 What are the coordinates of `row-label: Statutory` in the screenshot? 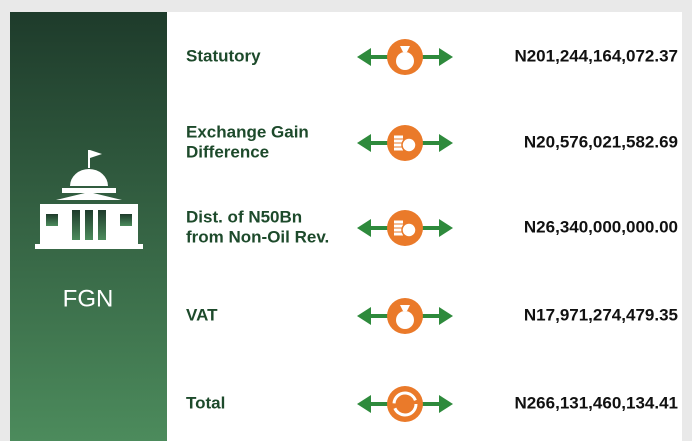 It's located at (223, 55).